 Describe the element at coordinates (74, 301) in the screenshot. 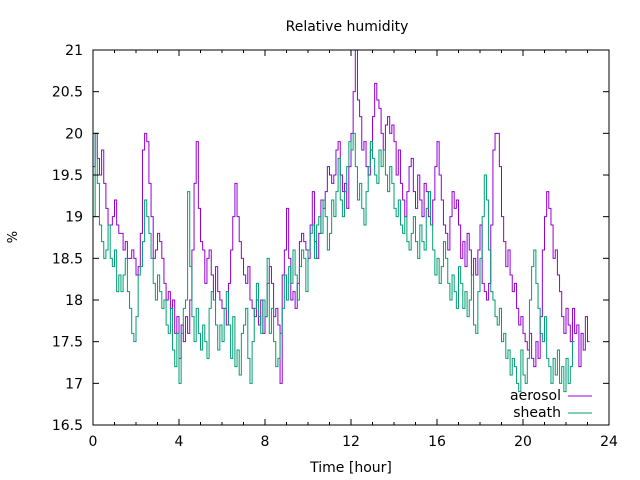

I see `y-tick-label: 18` at that location.